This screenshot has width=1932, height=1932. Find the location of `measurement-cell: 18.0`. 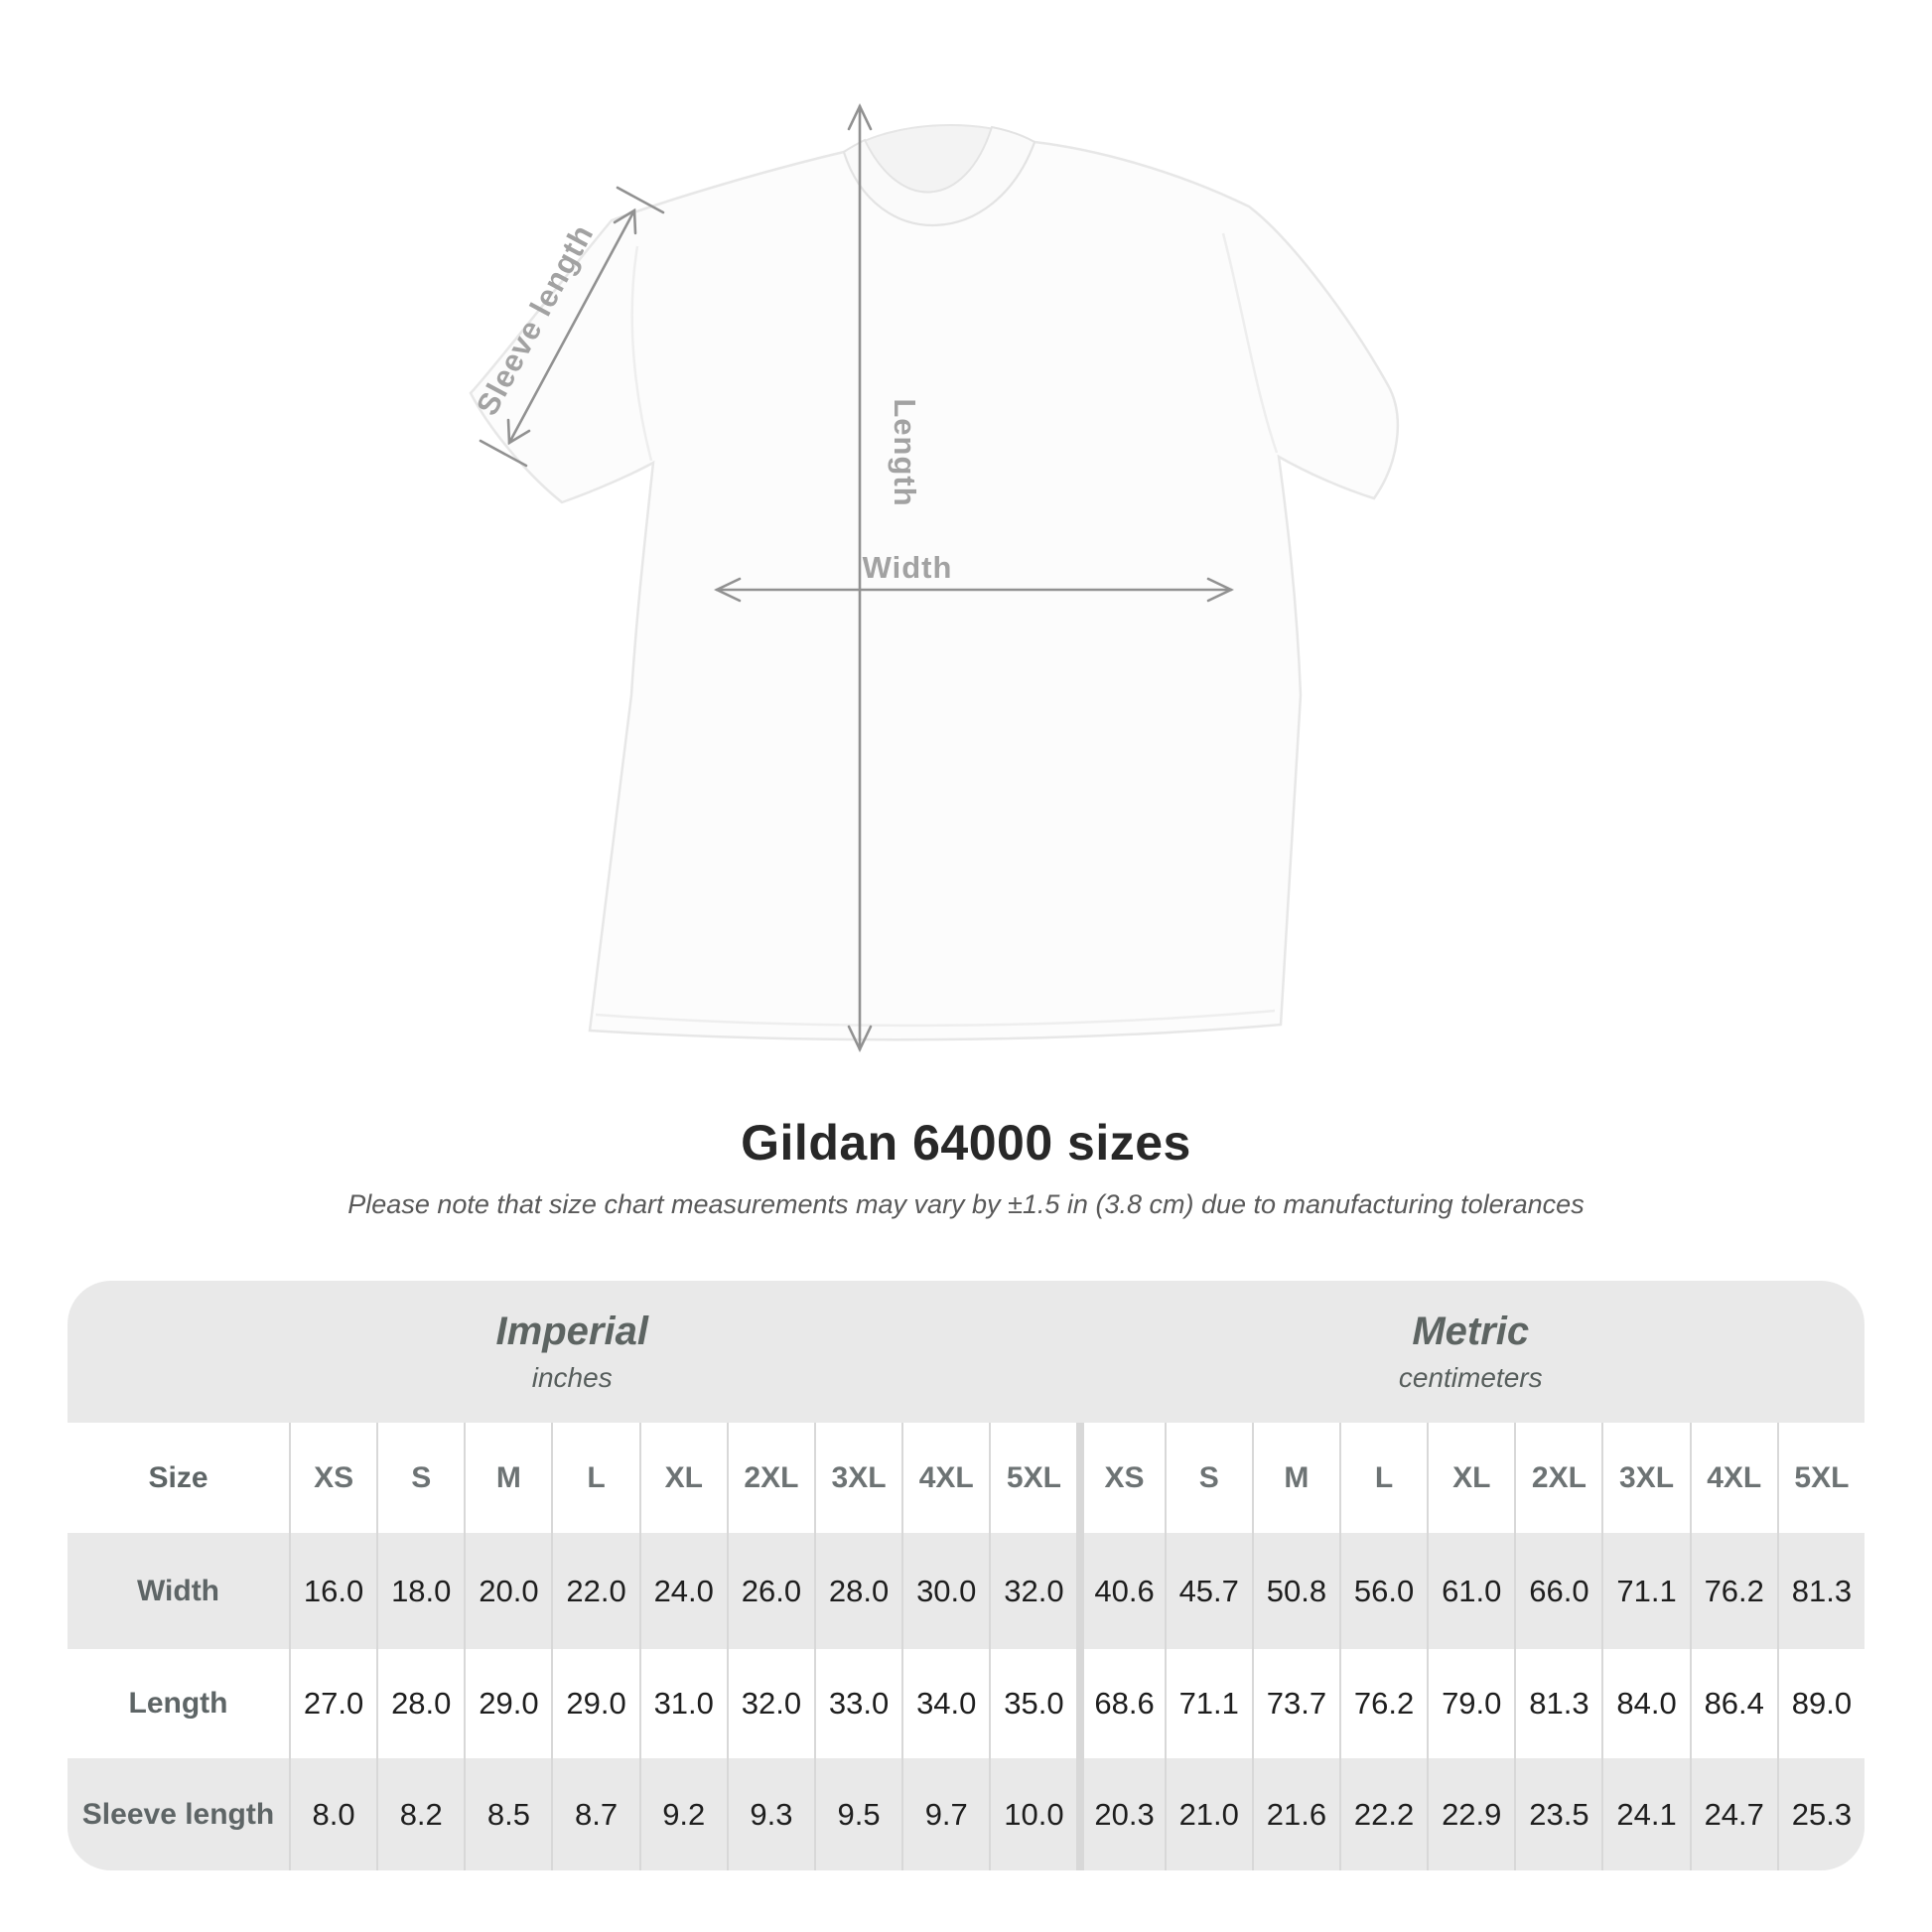

measurement-cell: 18.0 is located at coordinates (421, 1591).